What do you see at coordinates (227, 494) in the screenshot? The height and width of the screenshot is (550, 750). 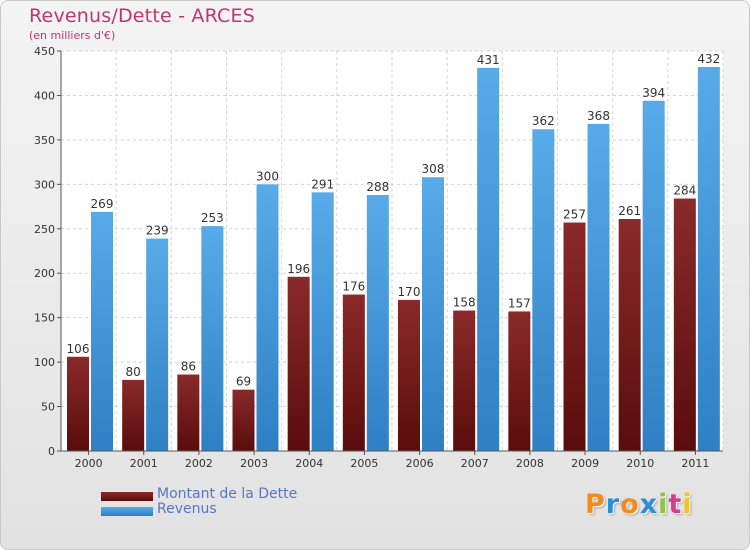 I see `legend-label-debt: Montant de la Dette` at bounding box center [227, 494].